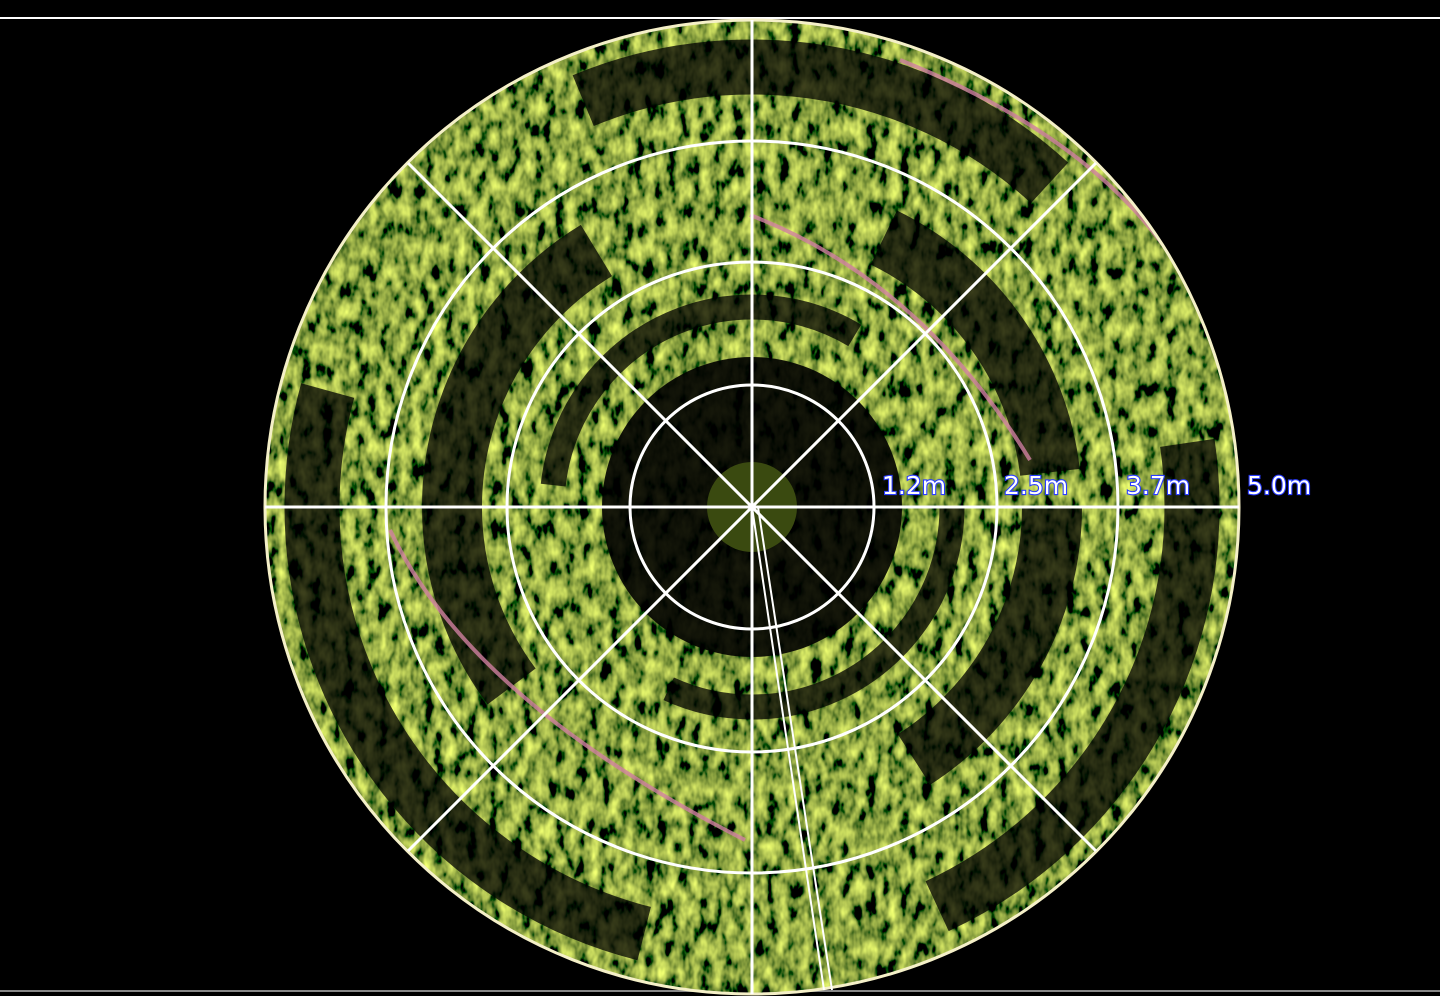  Describe the element at coordinates (1036, 485) in the screenshot. I see `range-label: 2.5m` at that location.